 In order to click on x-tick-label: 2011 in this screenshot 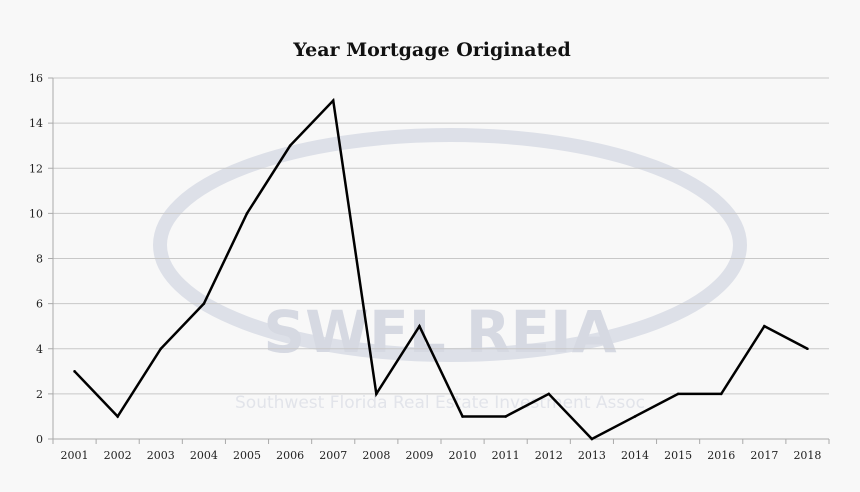, I will do `click(506, 455)`.